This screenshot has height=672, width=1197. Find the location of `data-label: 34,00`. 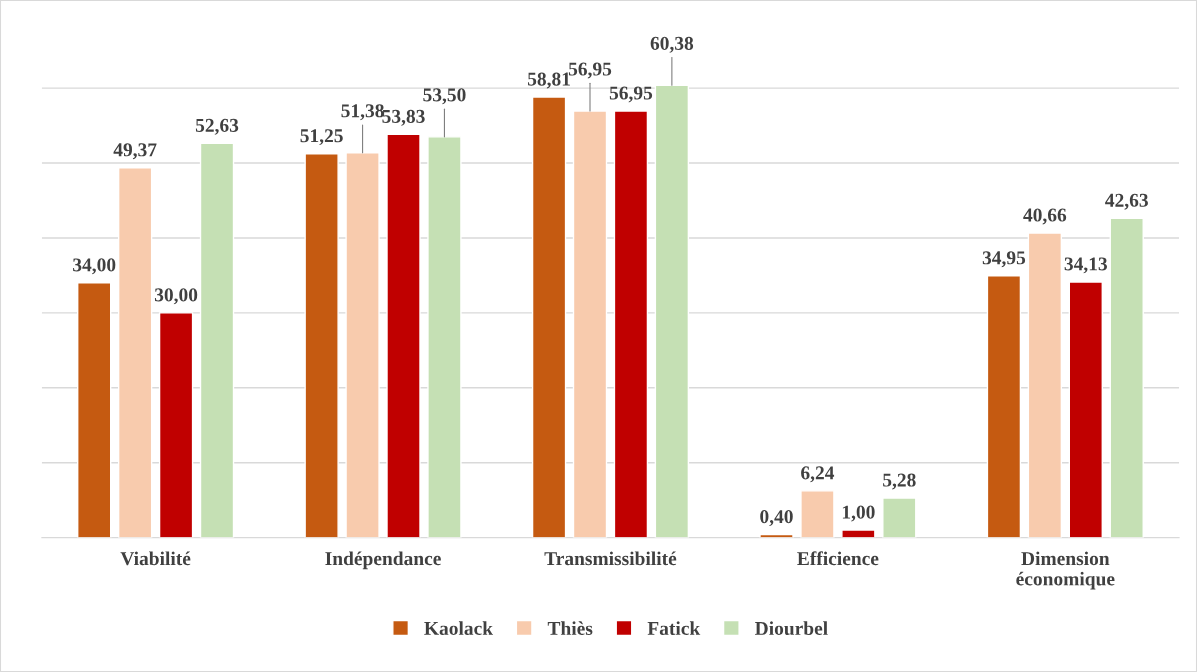

data-label: 34,00 is located at coordinates (94, 266).